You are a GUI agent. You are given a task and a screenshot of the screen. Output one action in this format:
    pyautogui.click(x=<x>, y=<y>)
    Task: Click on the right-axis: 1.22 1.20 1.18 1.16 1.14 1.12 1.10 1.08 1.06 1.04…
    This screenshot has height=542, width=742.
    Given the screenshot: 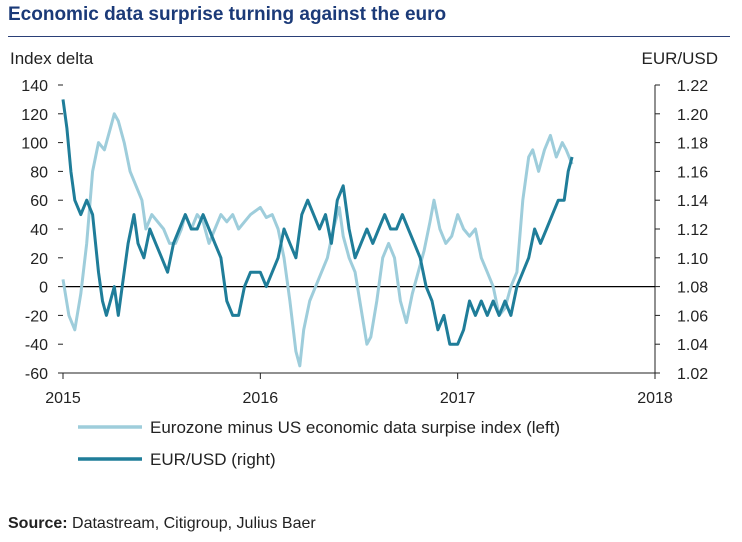 What is the action you would take?
    pyautogui.click(x=681, y=230)
    